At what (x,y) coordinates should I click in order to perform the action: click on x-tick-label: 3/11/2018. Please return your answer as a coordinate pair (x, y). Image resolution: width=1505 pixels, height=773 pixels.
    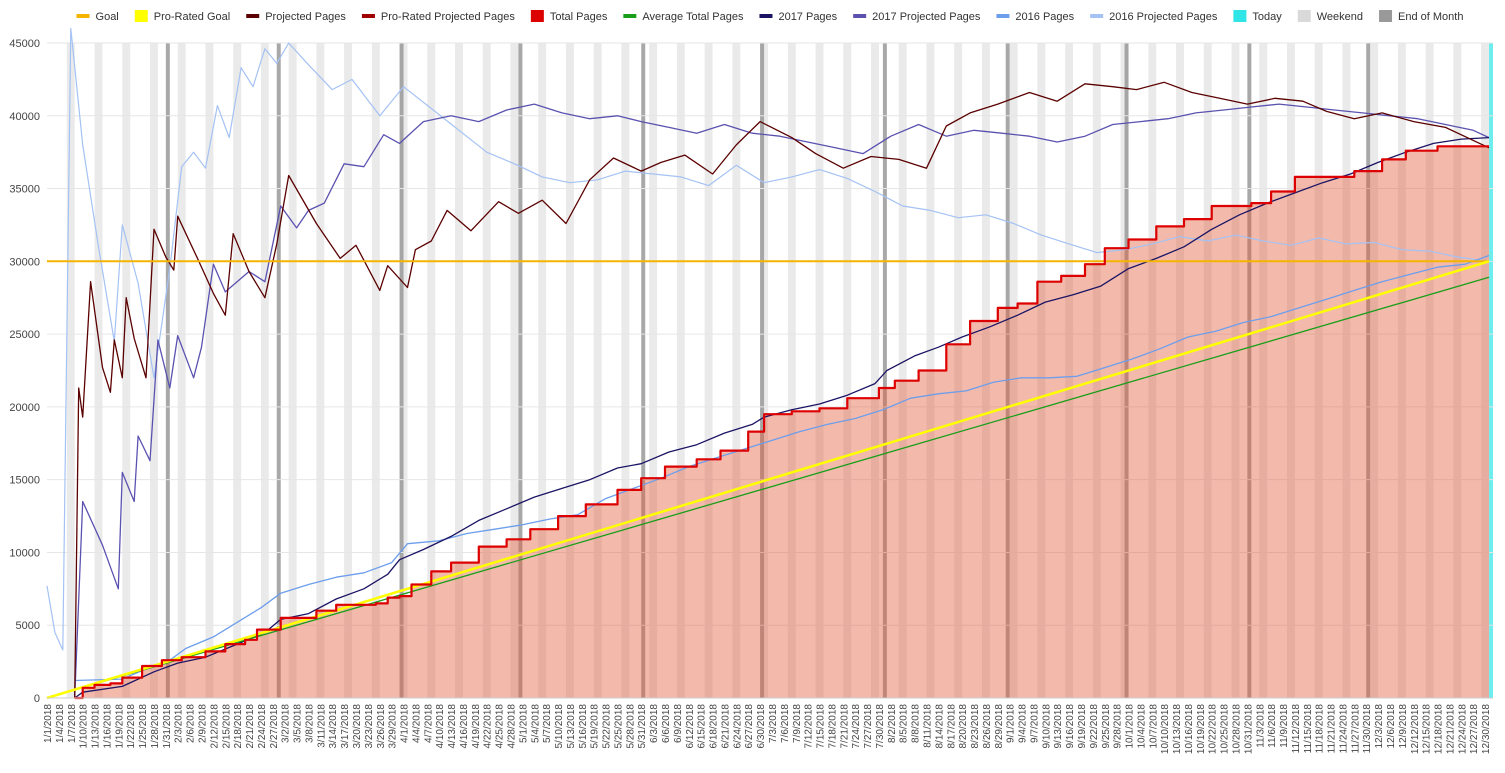
    Looking at the image, I should click on (321, 726).